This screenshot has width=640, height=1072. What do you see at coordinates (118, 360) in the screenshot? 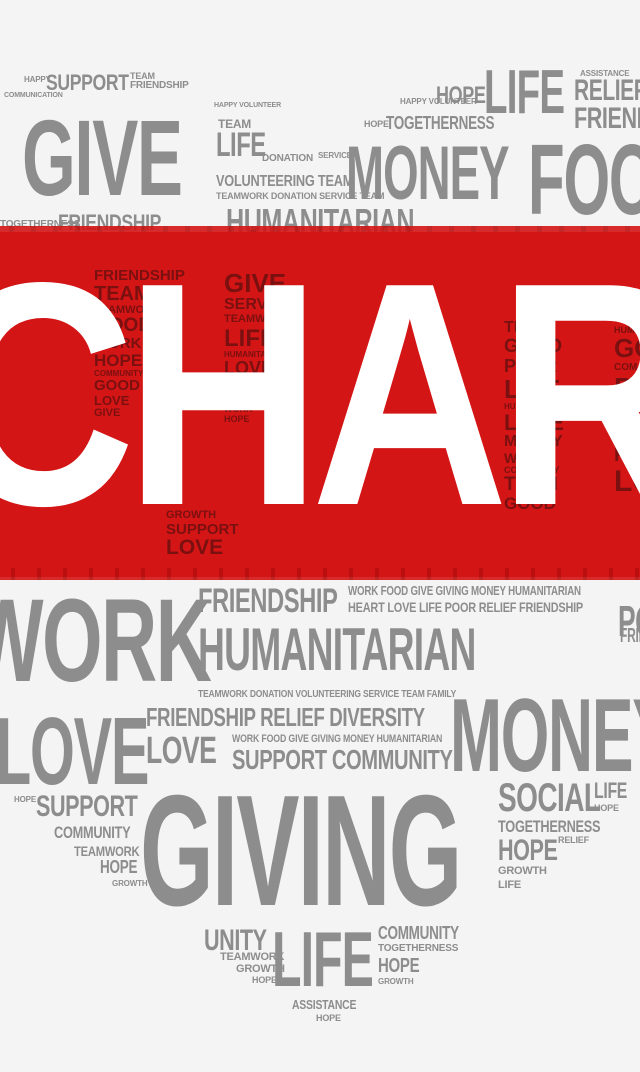
I see `red-col-left-item: HOPE` at bounding box center [118, 360].